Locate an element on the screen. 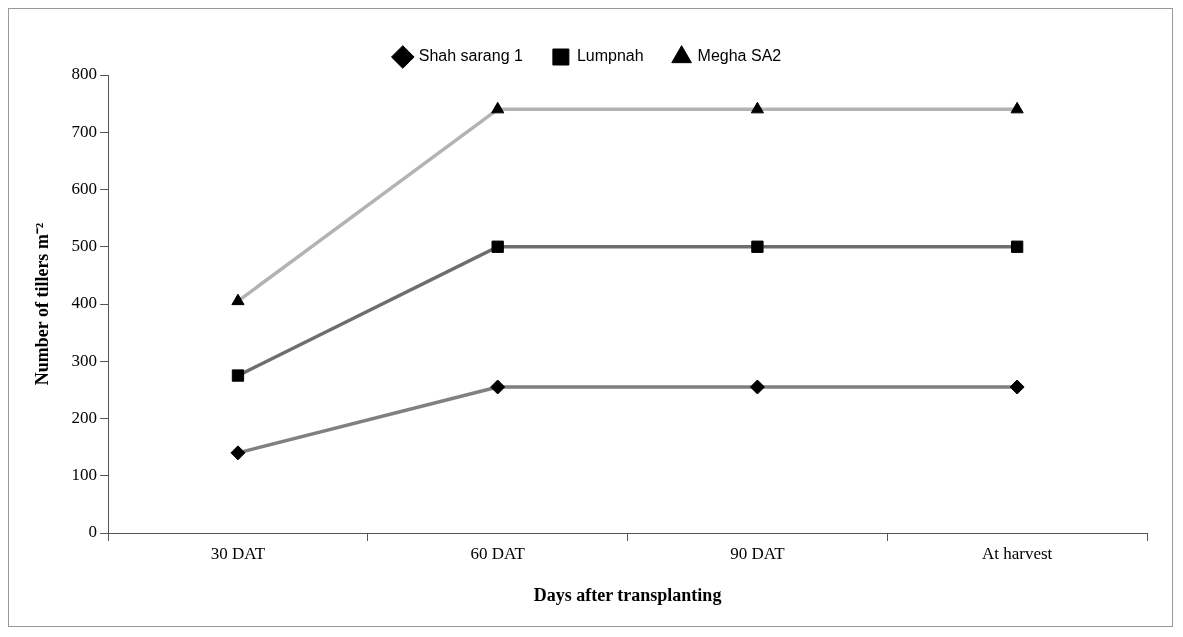 The width and height of the screenshot is (1183, 637). y-axis-title: Number of tillers m⁻² is located at coordinates (42, 304).